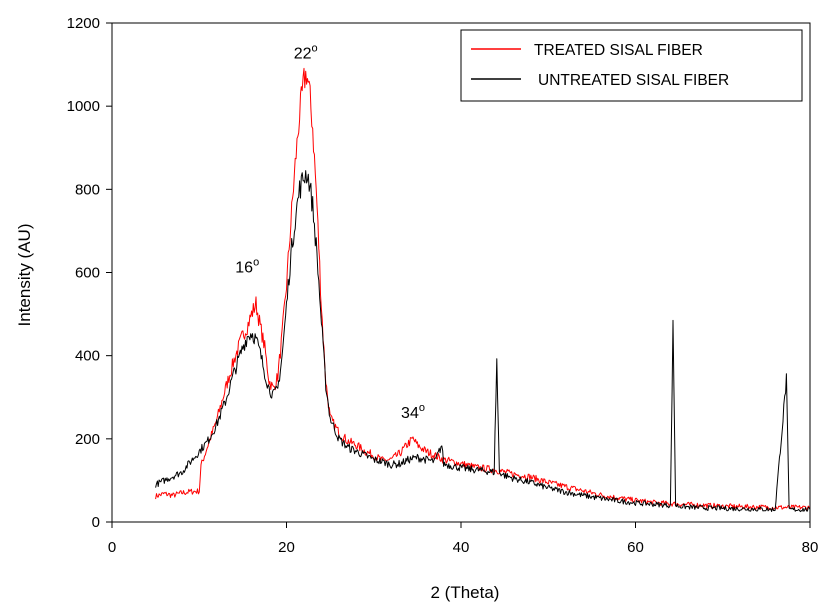 This screenshot has width=821, height=608. What do you see at coordinates (618, 50) in the screenshot?
I see `legend-label-treated: TREATED SISAL FIBER` at bounding box center [618, 50].